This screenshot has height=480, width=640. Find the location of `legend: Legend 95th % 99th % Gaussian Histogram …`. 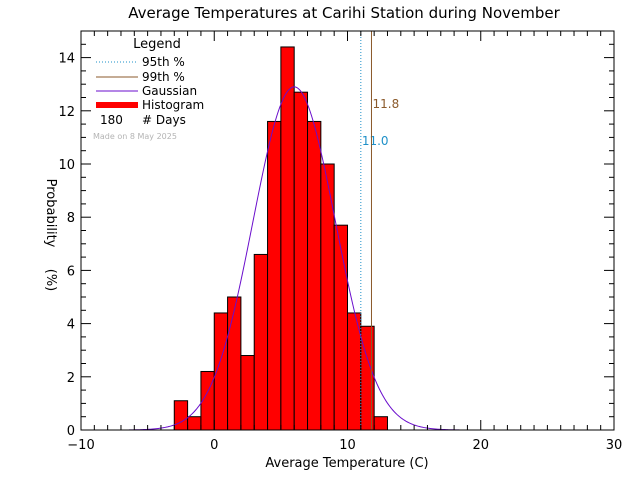

legend: Legend 95th % 99th % Gaussian Histogram … is located at coordinates (148, 89).